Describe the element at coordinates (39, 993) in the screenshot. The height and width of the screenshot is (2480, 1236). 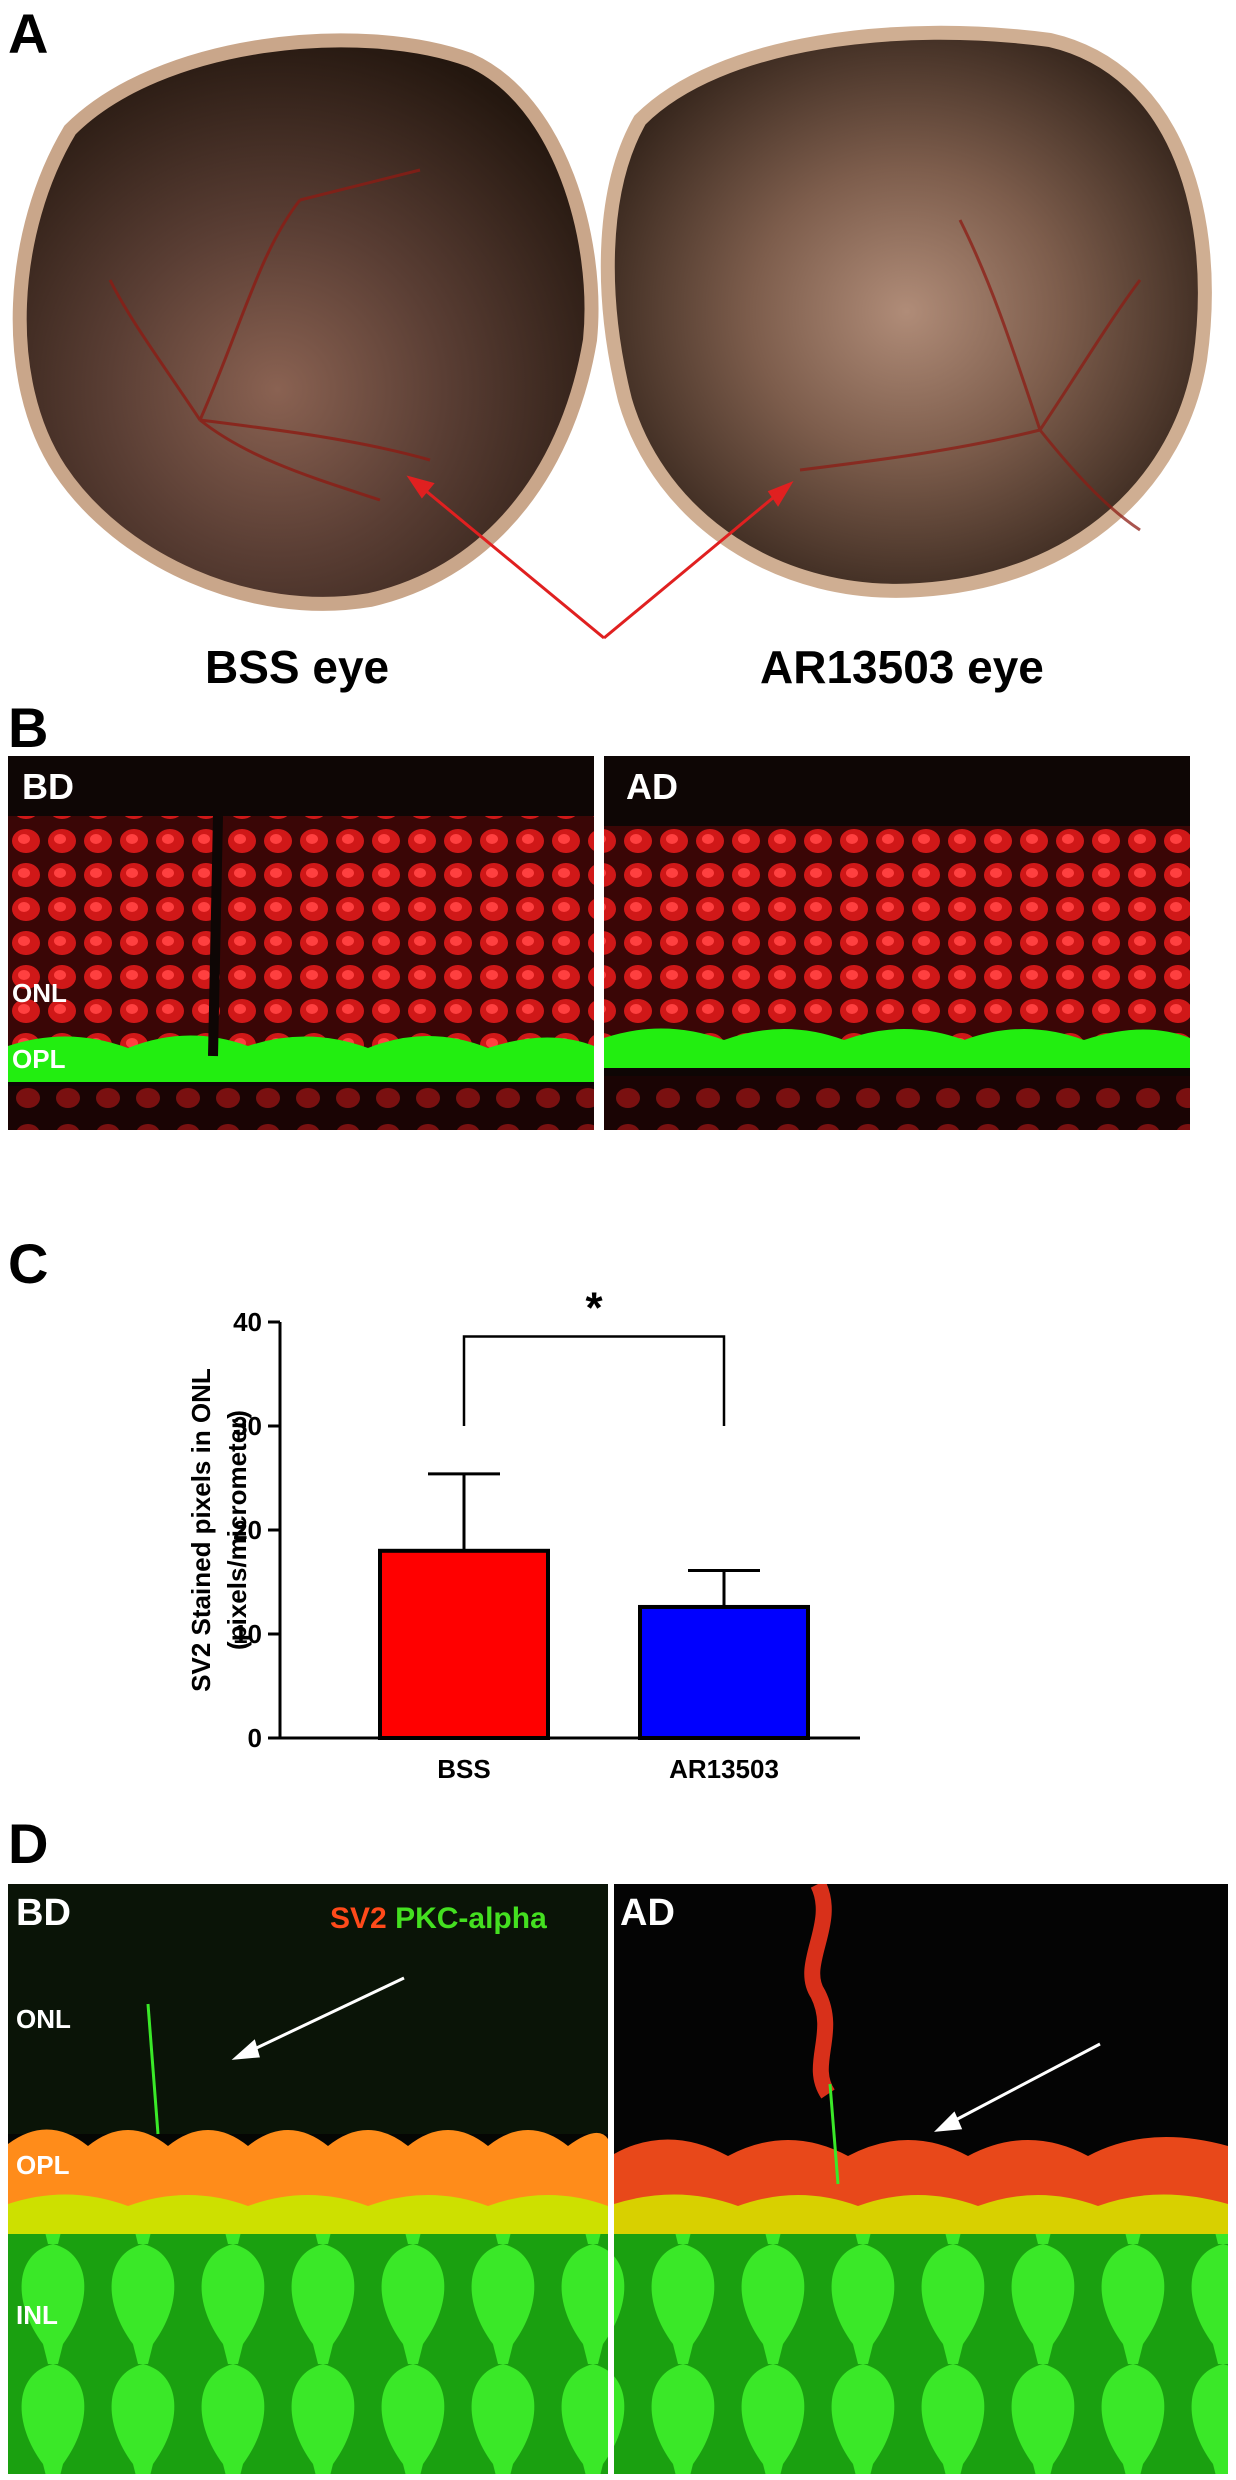
I see `panel-b-onl-label: ONL` at that location.